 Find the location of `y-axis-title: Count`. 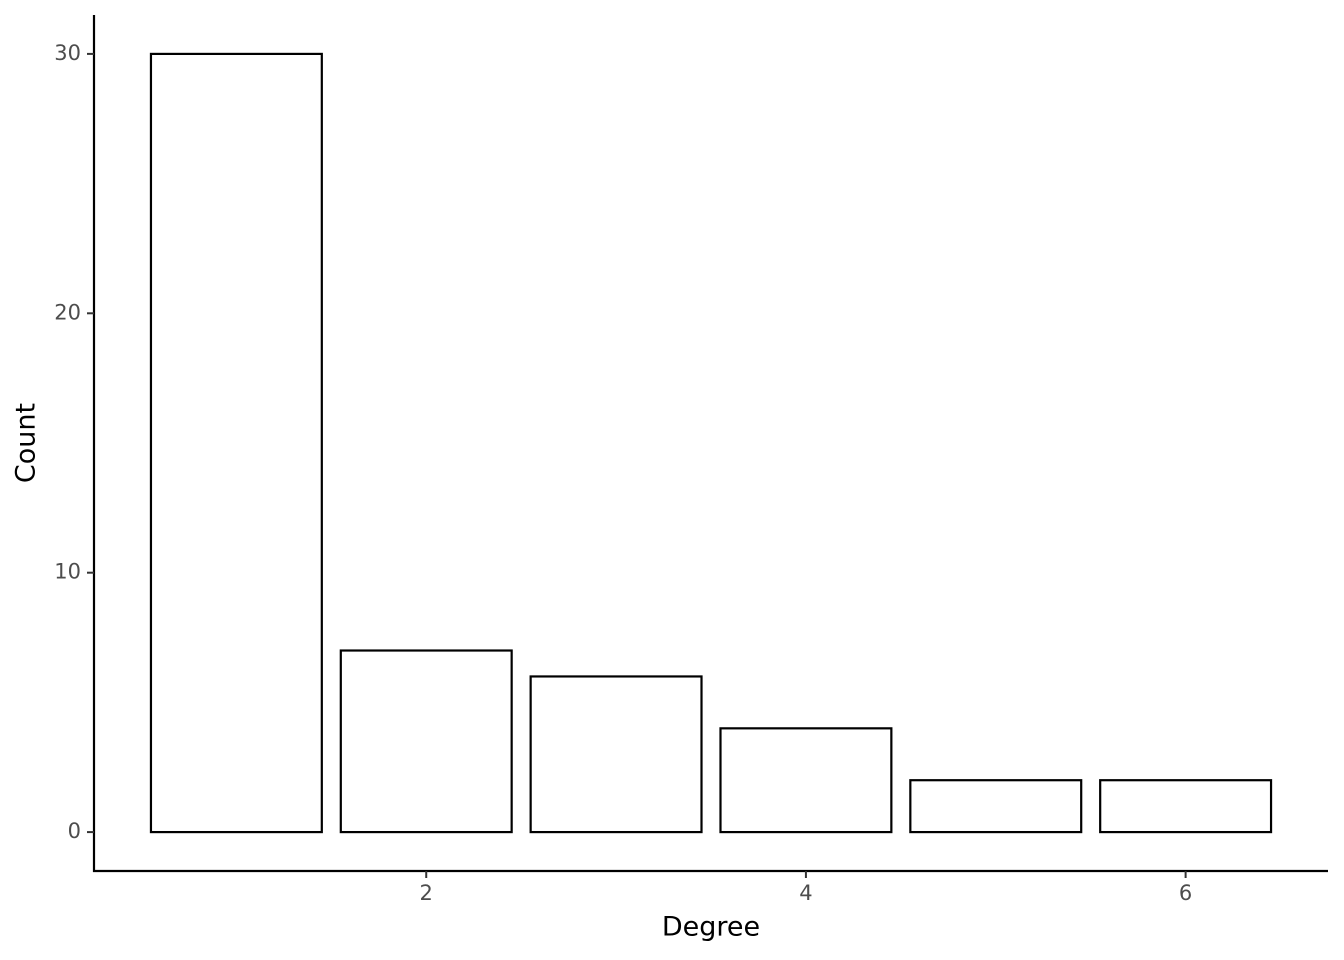

y-axis-title: Count is located at coordinates (26, 443).